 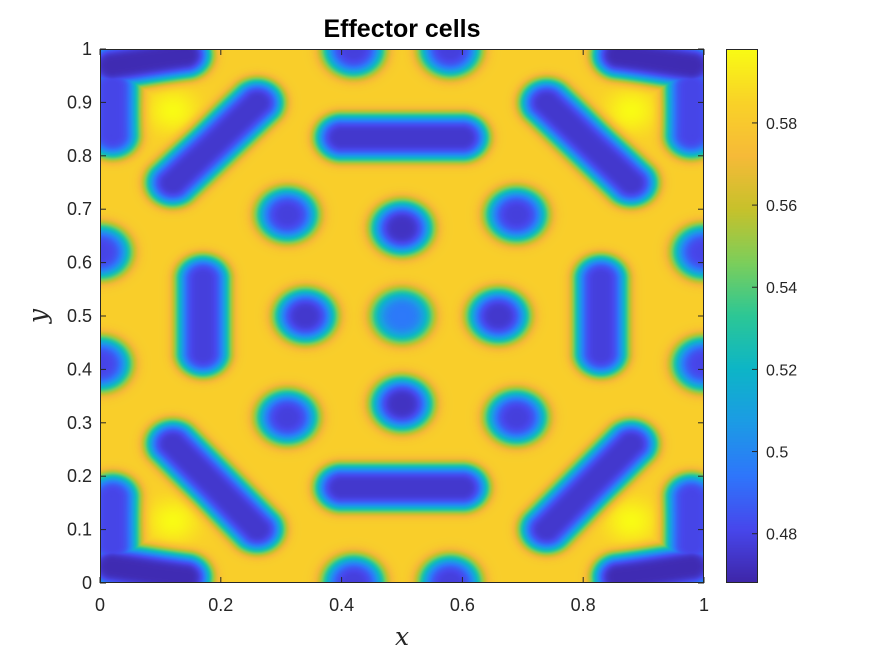 I want to click on colorbar-tick-label: 0.54, so click(x=781, y=288).